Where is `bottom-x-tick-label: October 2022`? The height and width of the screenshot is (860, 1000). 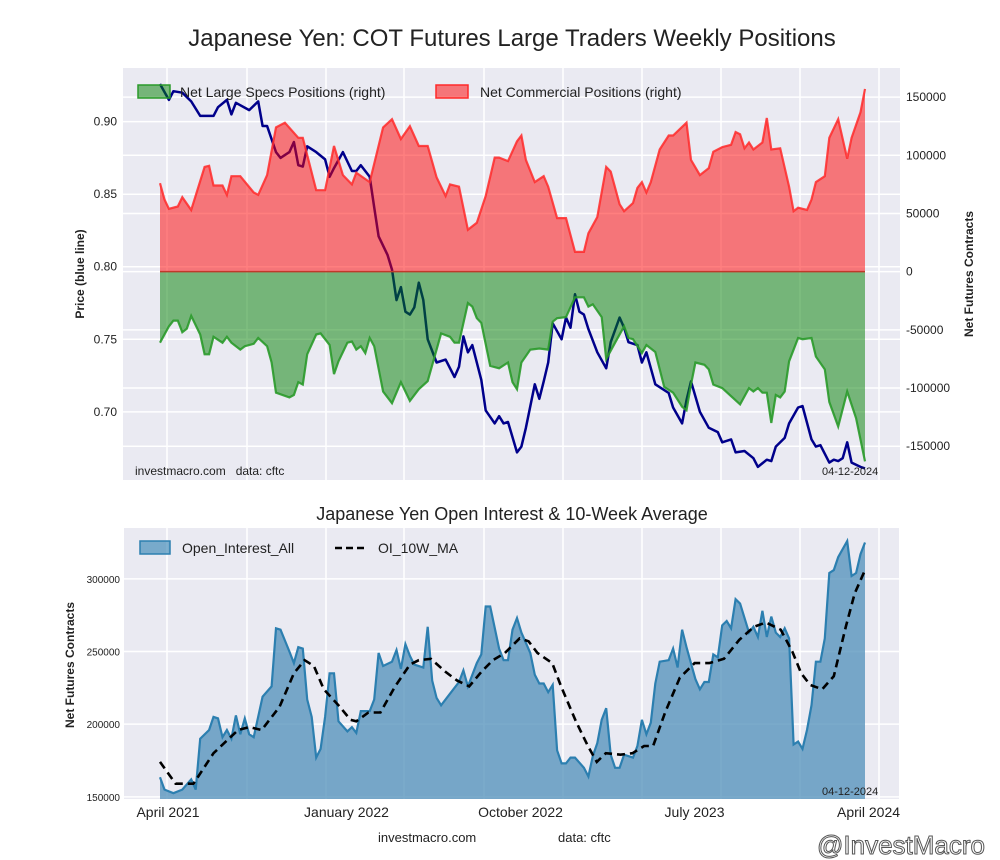 bottom-x-tick-label: October 2022 is located at coordinates (520, 812).